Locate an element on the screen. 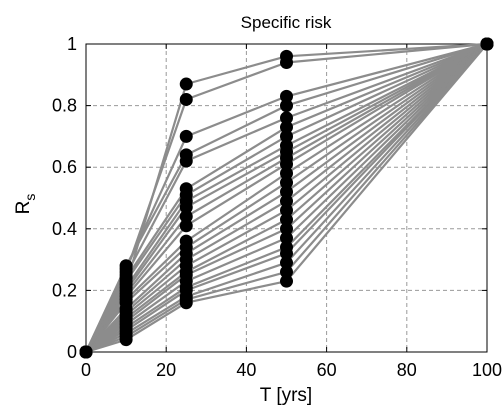 The height and width of the screenshot is (407, 504). y-tick-label: 0.6 is located at coordinates (64, 167).